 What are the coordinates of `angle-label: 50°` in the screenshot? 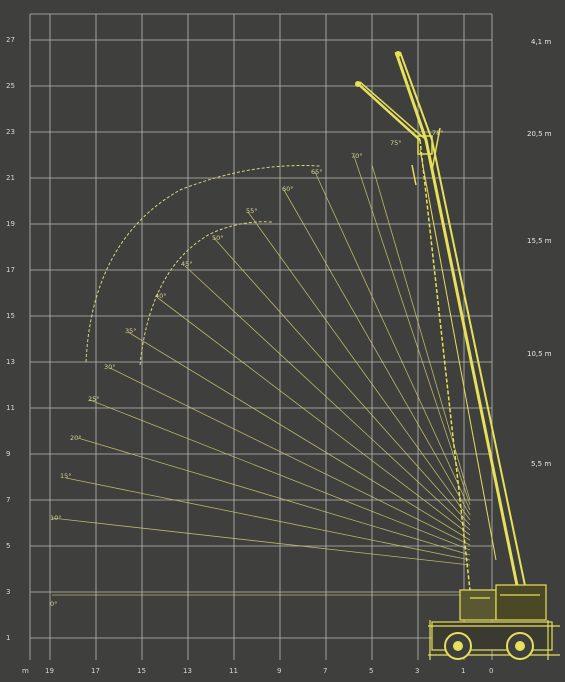 It's located at (218, 238).